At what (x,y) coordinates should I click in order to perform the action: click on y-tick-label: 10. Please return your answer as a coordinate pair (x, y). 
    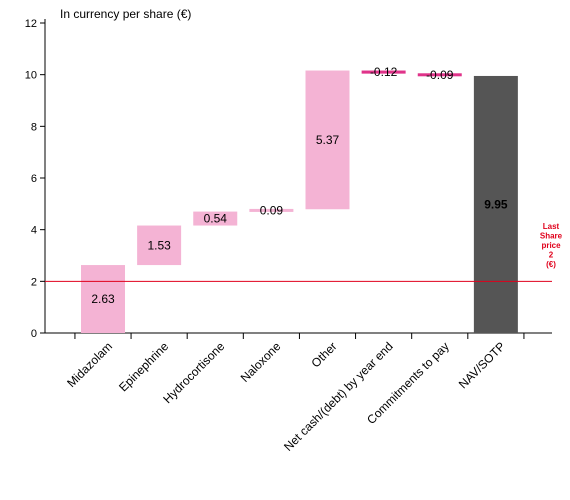
    Looking at the image, I should click on (31, 76).